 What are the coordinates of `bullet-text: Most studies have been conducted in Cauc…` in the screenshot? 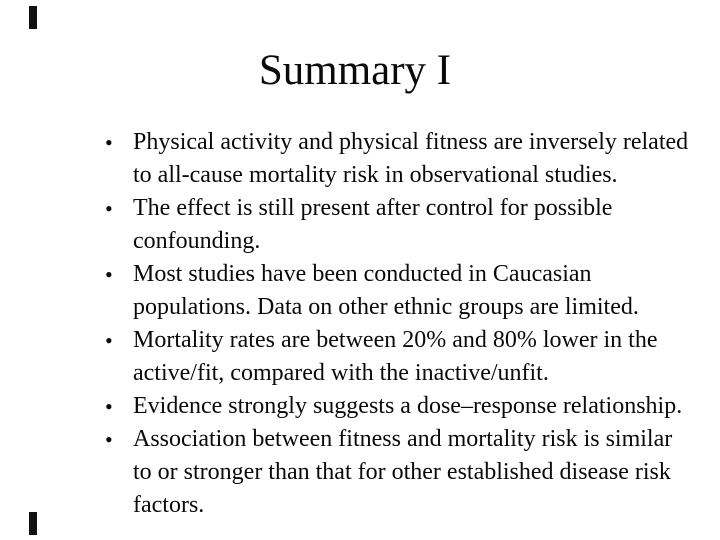 It's located at (386, 290).